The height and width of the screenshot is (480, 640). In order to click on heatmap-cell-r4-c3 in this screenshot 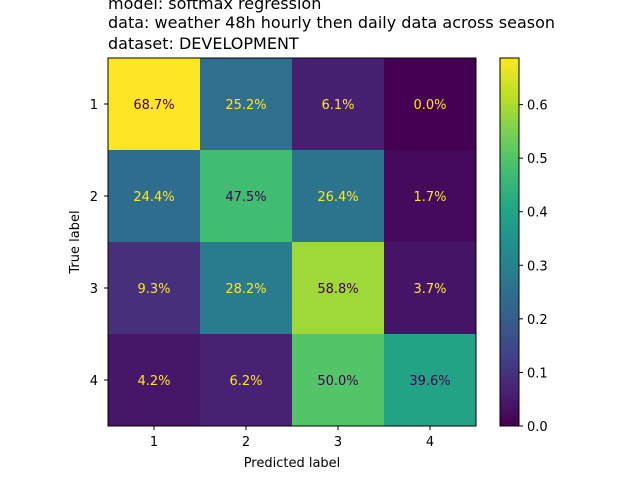, I will do `click(338, 380)`.